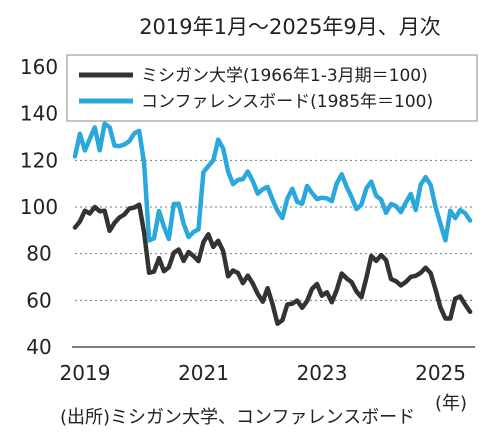 The height and width of the screenshot is (443, 500). I want to click on x-axis-unit-label: (年), so click(451, 403).